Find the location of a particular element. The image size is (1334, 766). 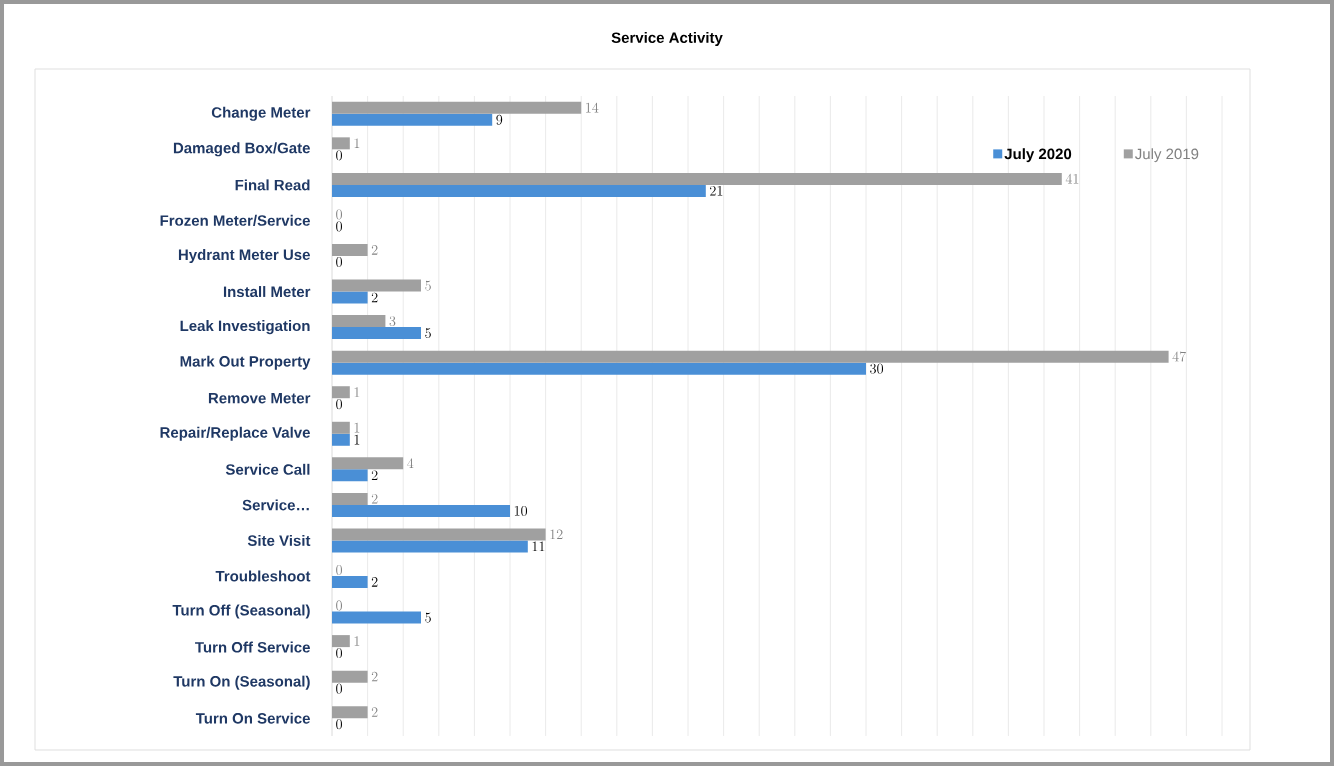

y-tick-label: Leak Investigation is located at coordinates (245, 327).